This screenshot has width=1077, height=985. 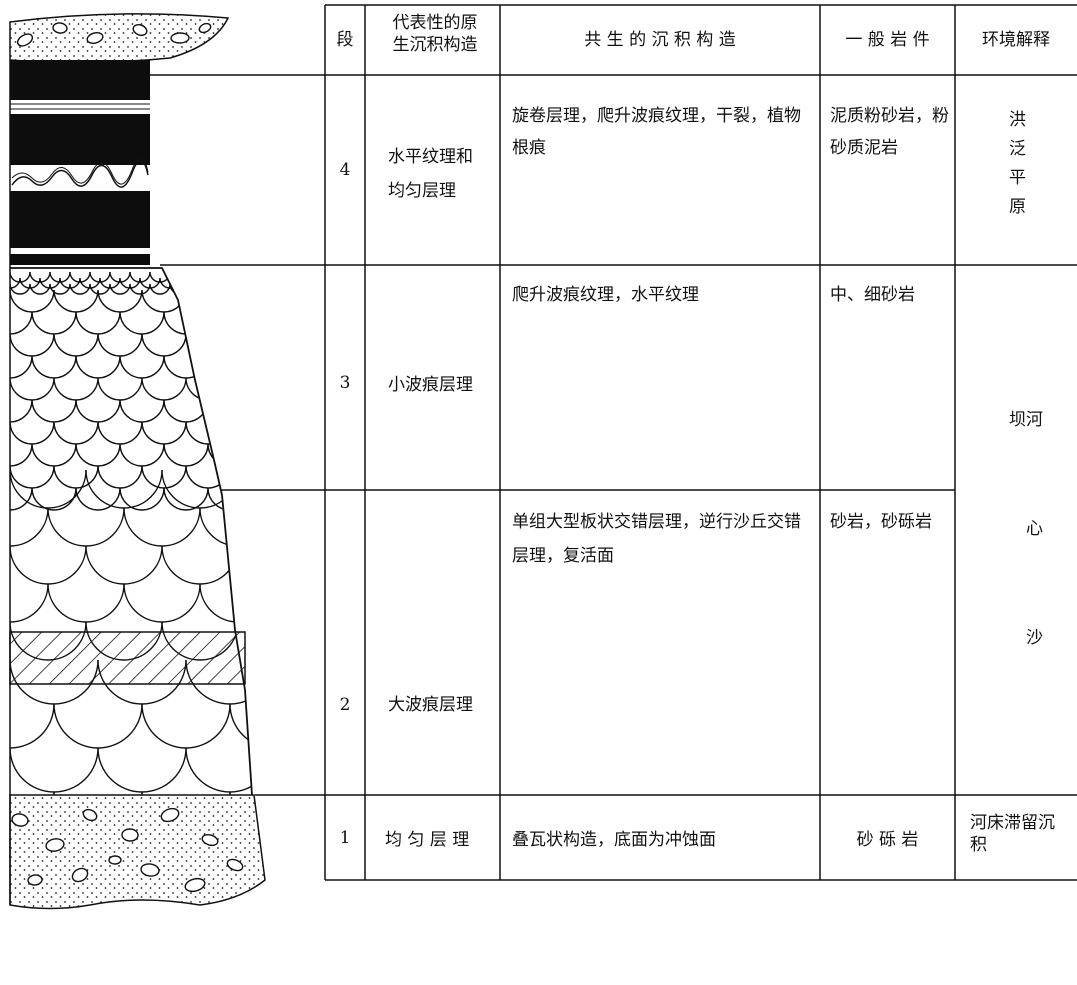 What do you see at coordinates (427, 840) in the screenshot?
I see `structure: 均 匀 层 理` at bounding box center [427, 840].